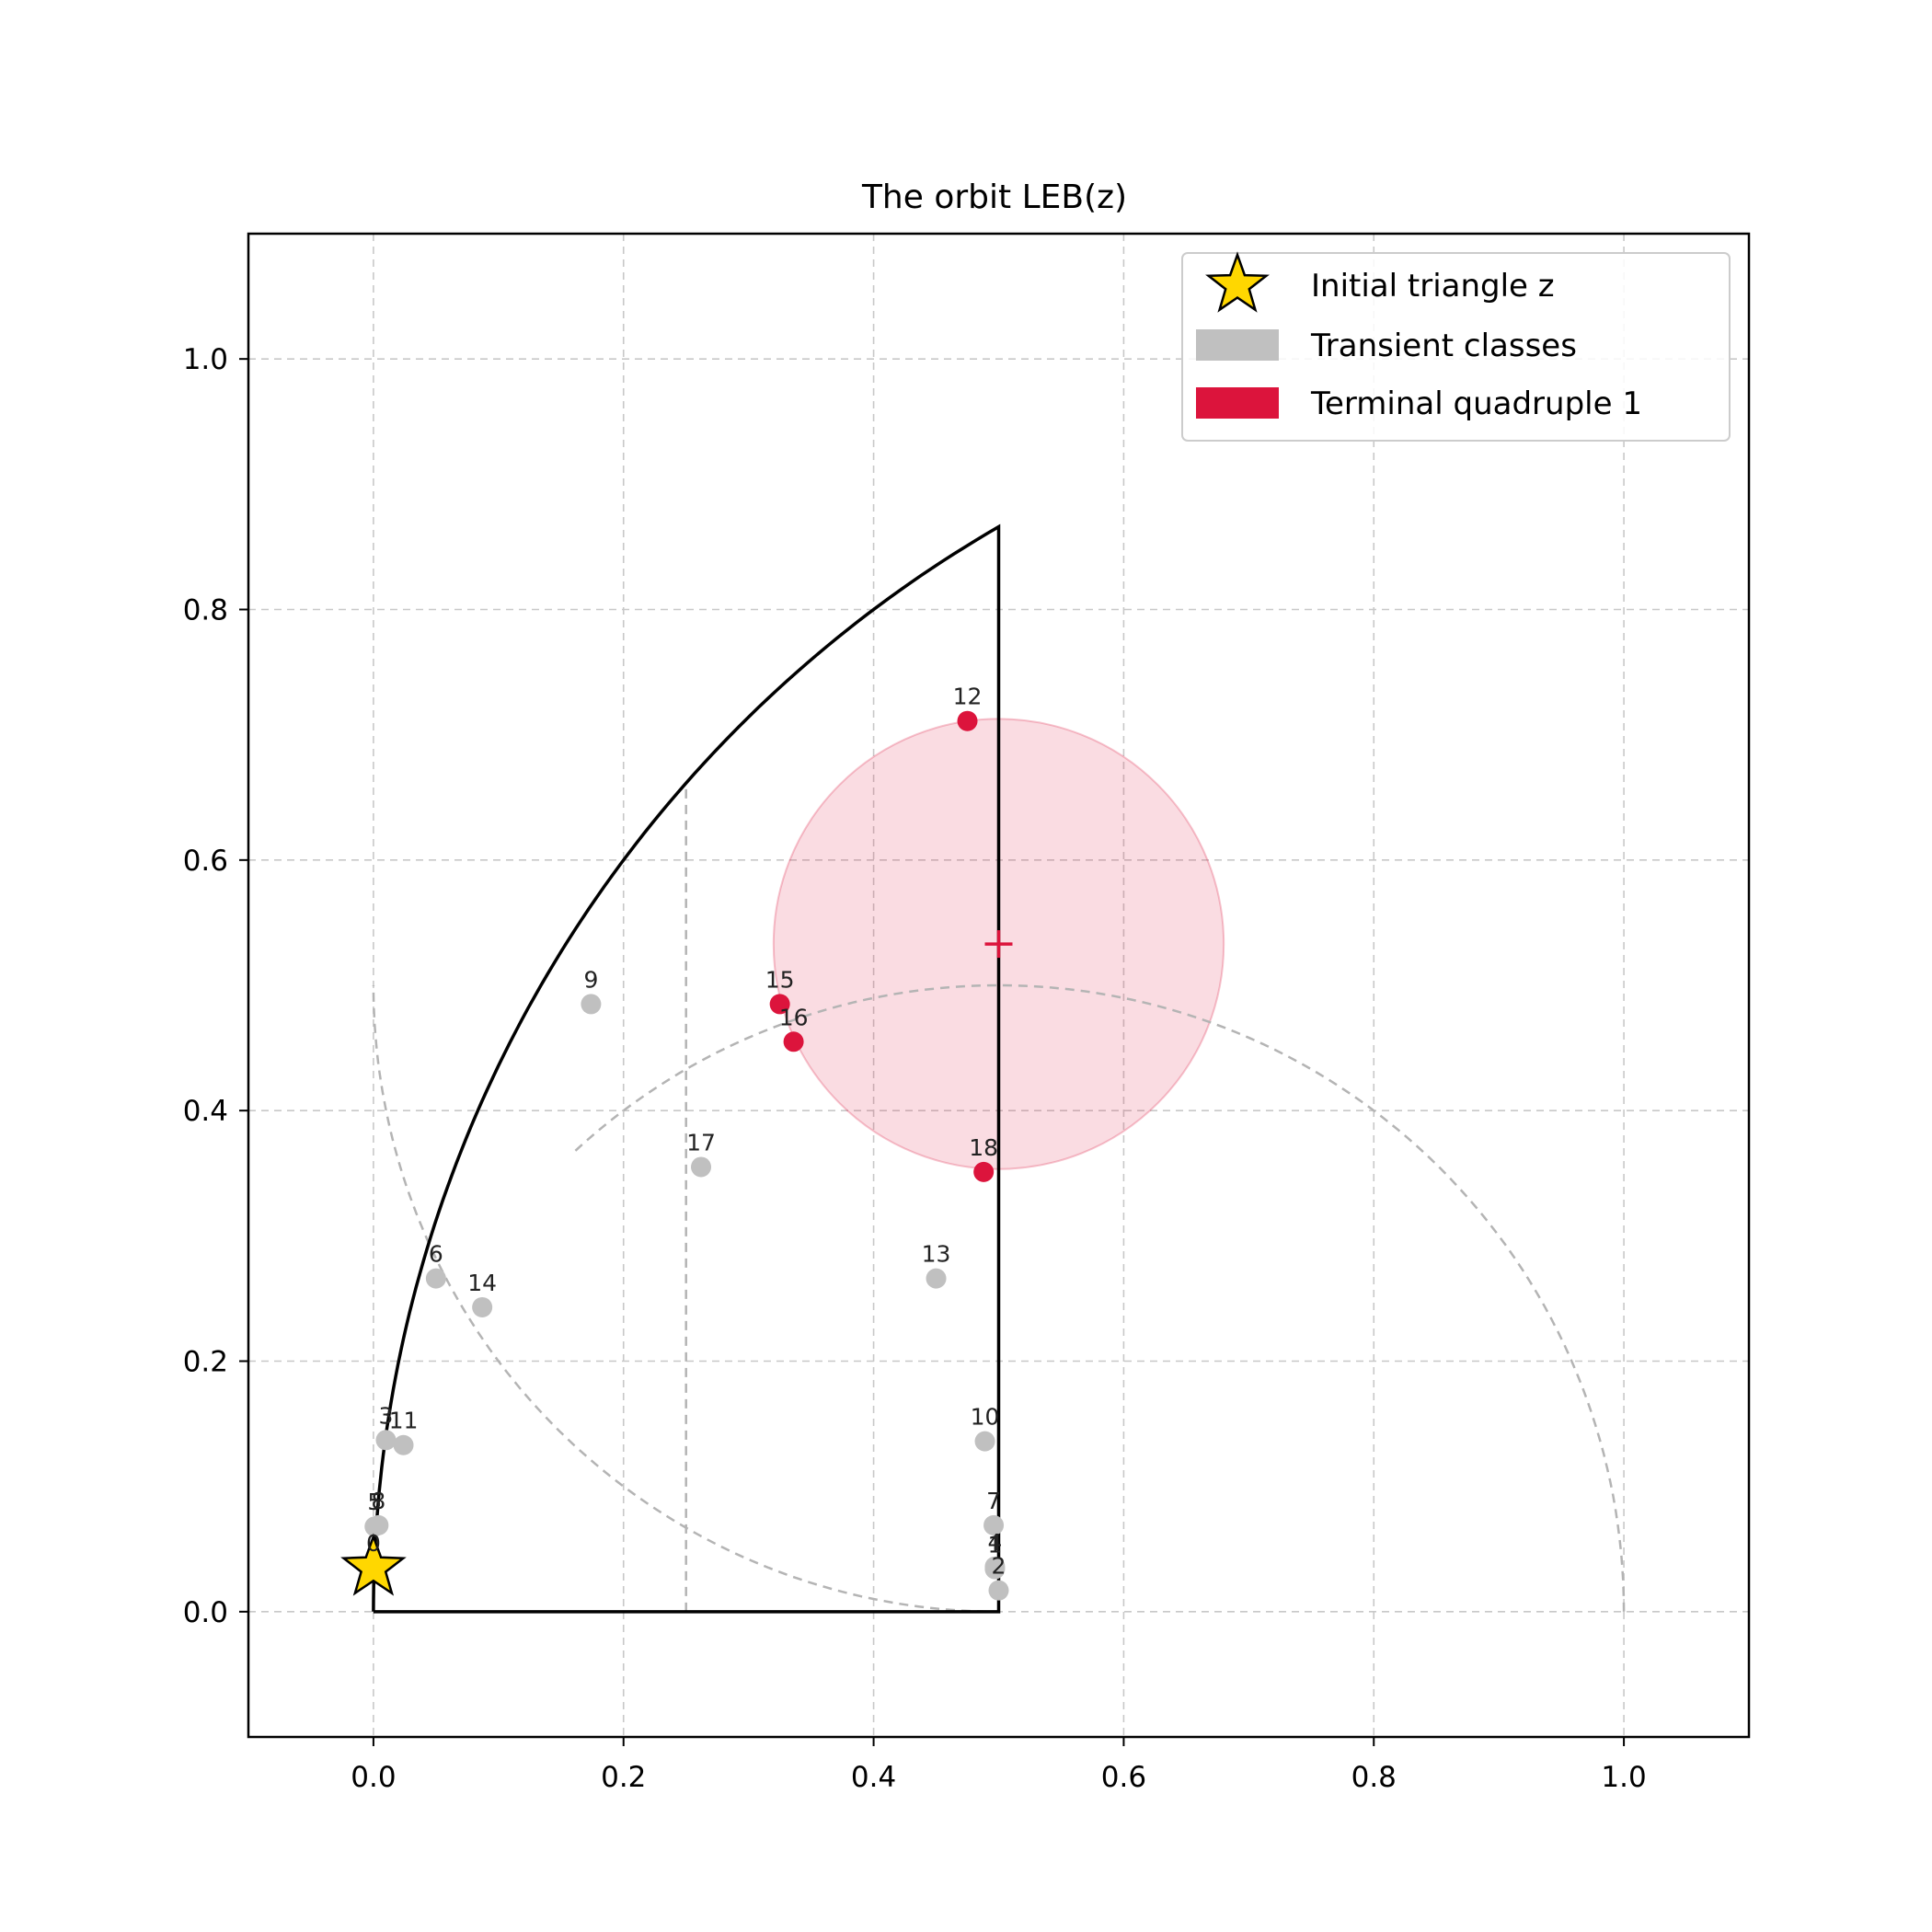 The height and width of the screenshot is (1932, 1932). Describe the element at coordinates (968, 697) in the screenshot. I see `point-label-12: 12` at that location.